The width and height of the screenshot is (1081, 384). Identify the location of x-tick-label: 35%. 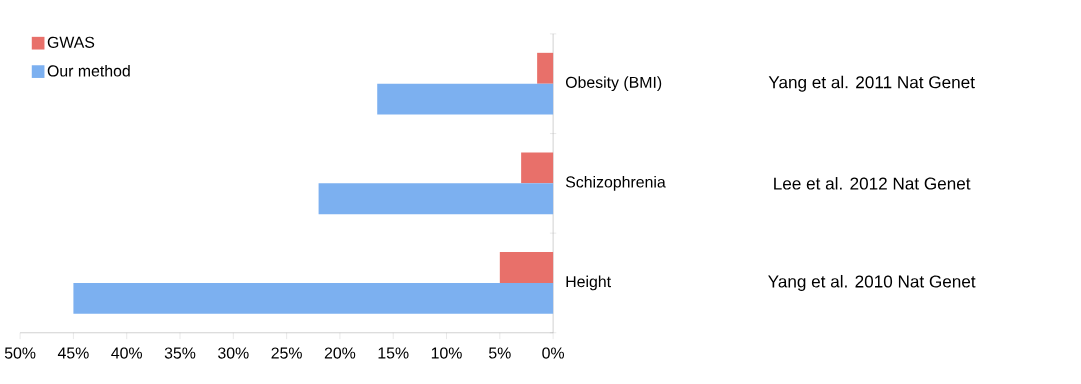
(180, 353).